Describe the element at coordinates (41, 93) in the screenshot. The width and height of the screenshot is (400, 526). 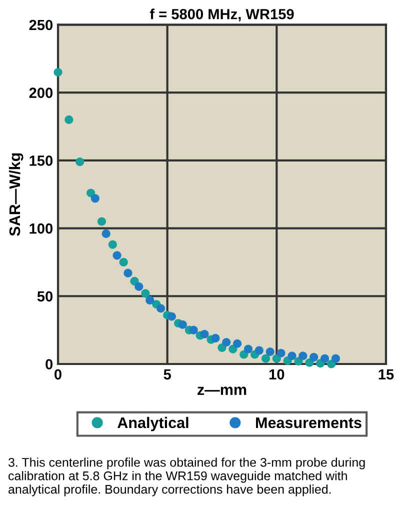
I see `y-tick-label: 200` at that location.